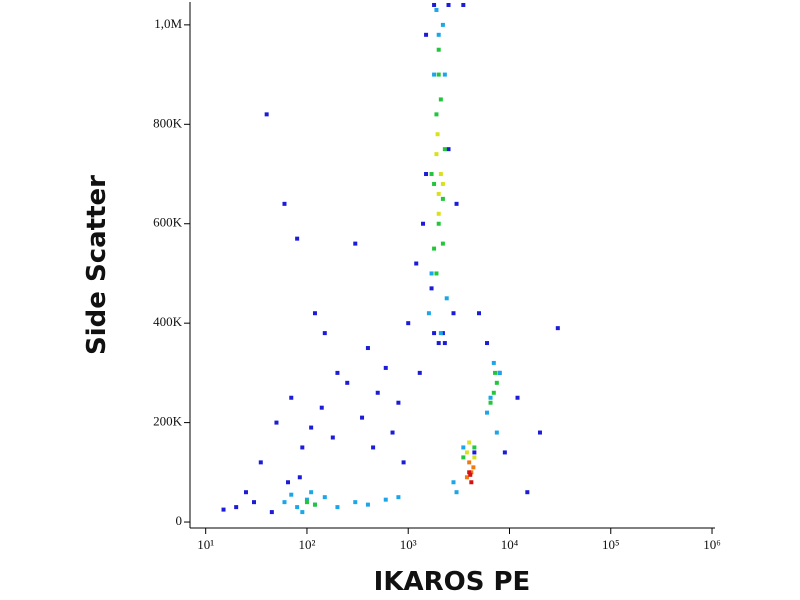 This screenshot has width=800, height=600. I want to click on x-tick-label: 10², so click(307, 544).